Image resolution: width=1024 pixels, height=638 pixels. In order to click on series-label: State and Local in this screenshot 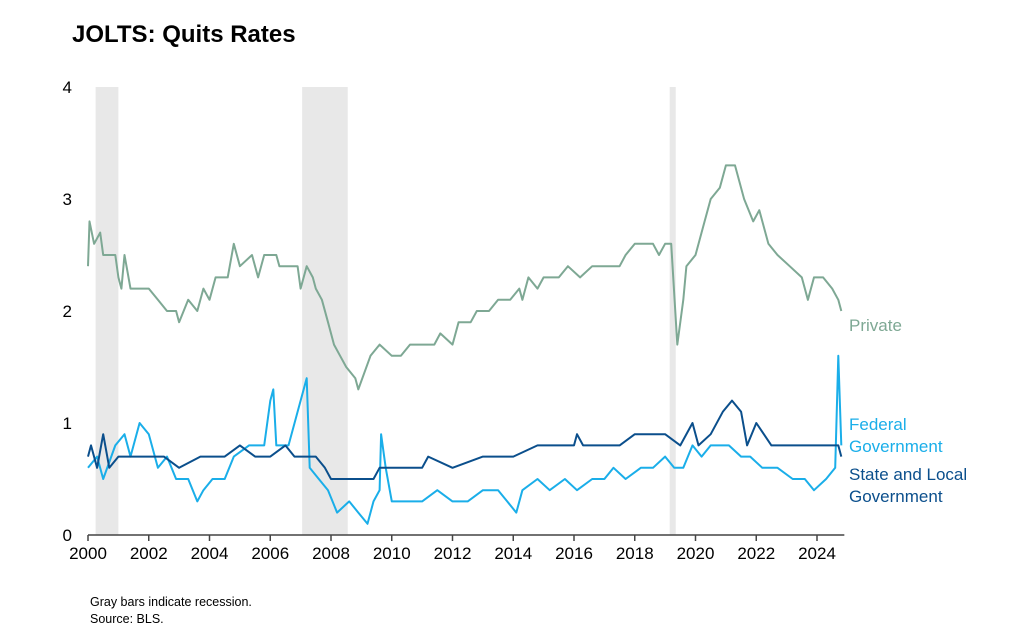, I will do `click(908, 474)`.